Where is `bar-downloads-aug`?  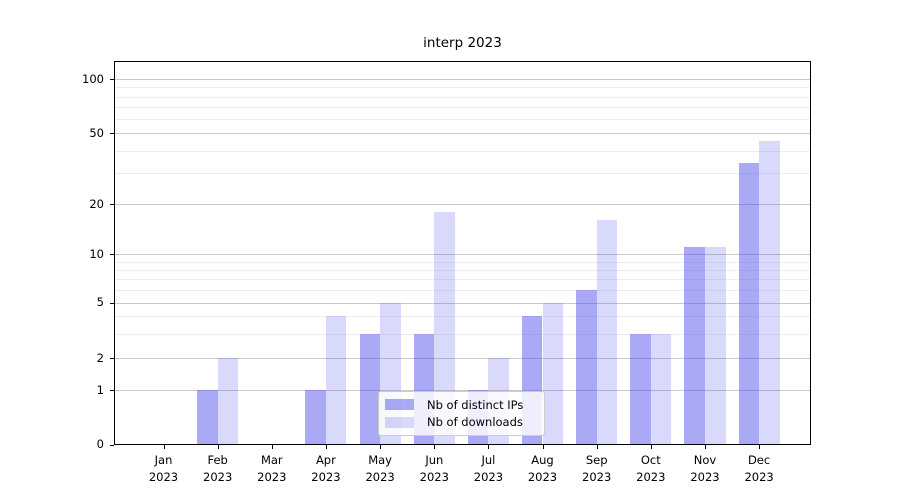 bar-downloads-aug is located at coordinates (553, 373).